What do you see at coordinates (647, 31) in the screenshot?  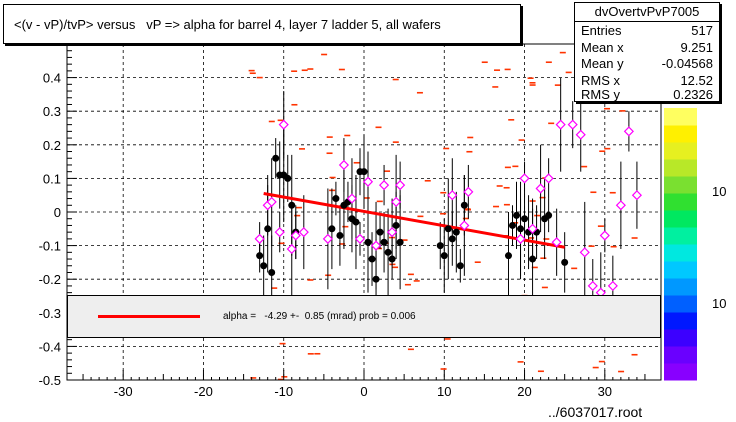 I see `stats-row-entries: Entries 517` at bounding box center [647, 31].